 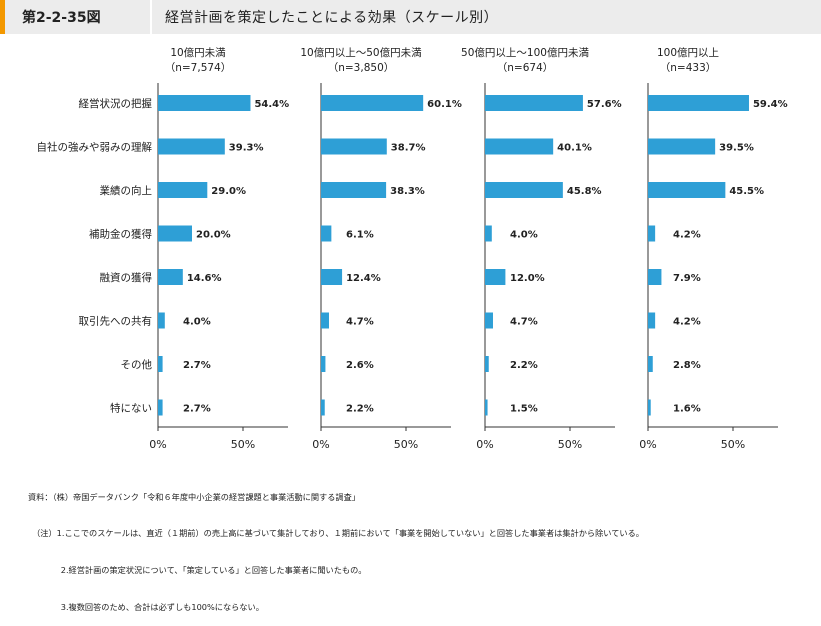 I want to click on category-label: 自社の強みや弱みの理解, so click(x=95, y=147).